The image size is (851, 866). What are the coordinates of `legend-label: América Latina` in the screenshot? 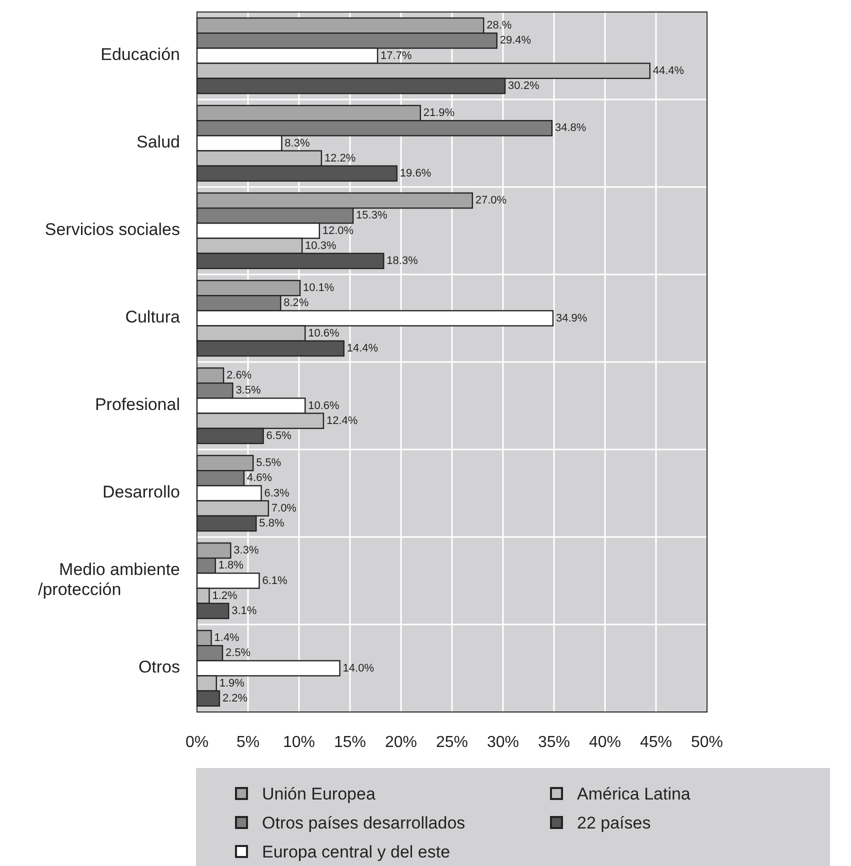 It's located at (634, 794).